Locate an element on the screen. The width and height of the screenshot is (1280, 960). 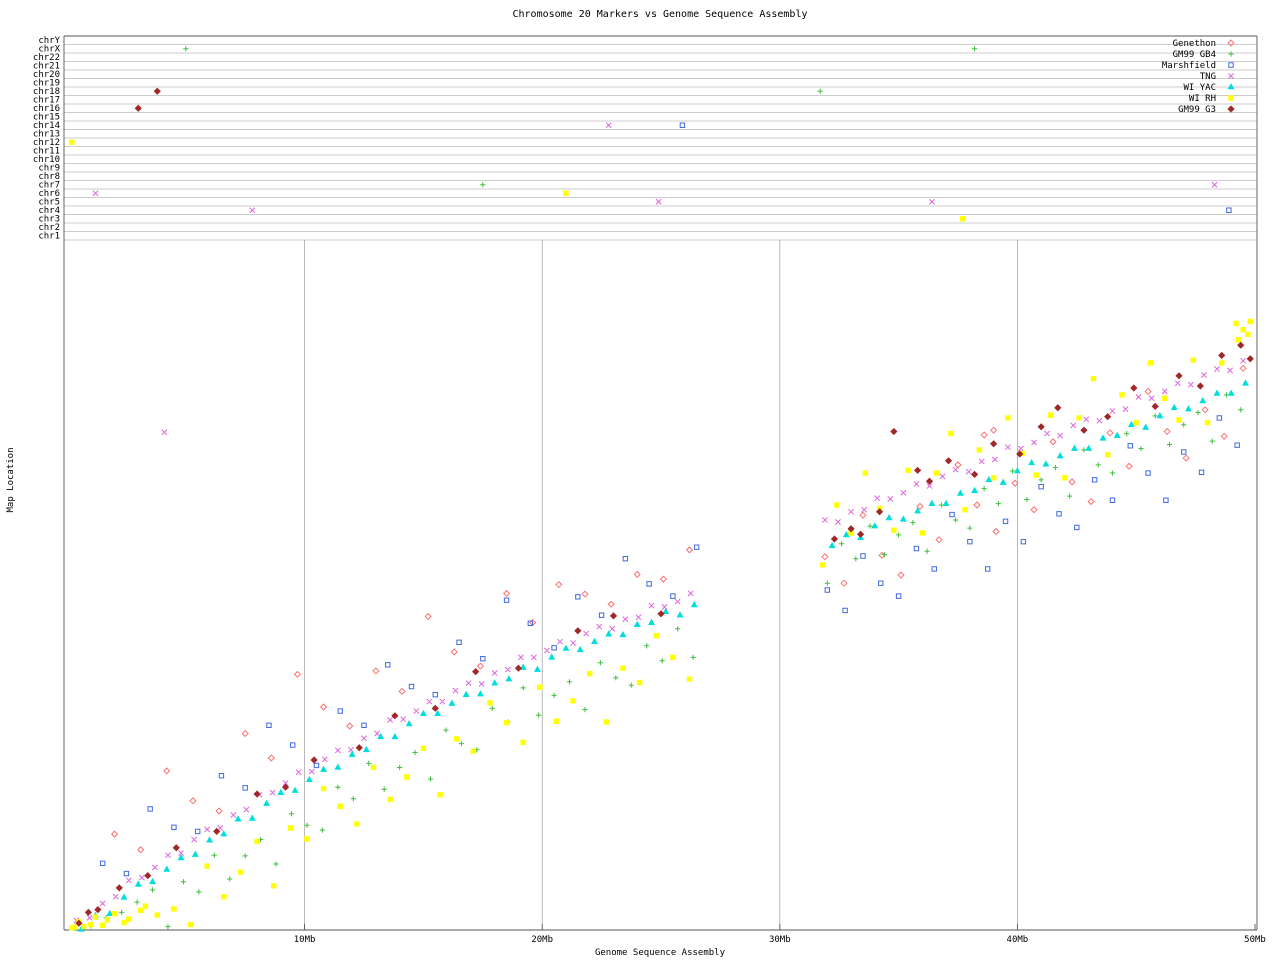
chrom-label-chrx: chrX is located at coordinates (49, 50).